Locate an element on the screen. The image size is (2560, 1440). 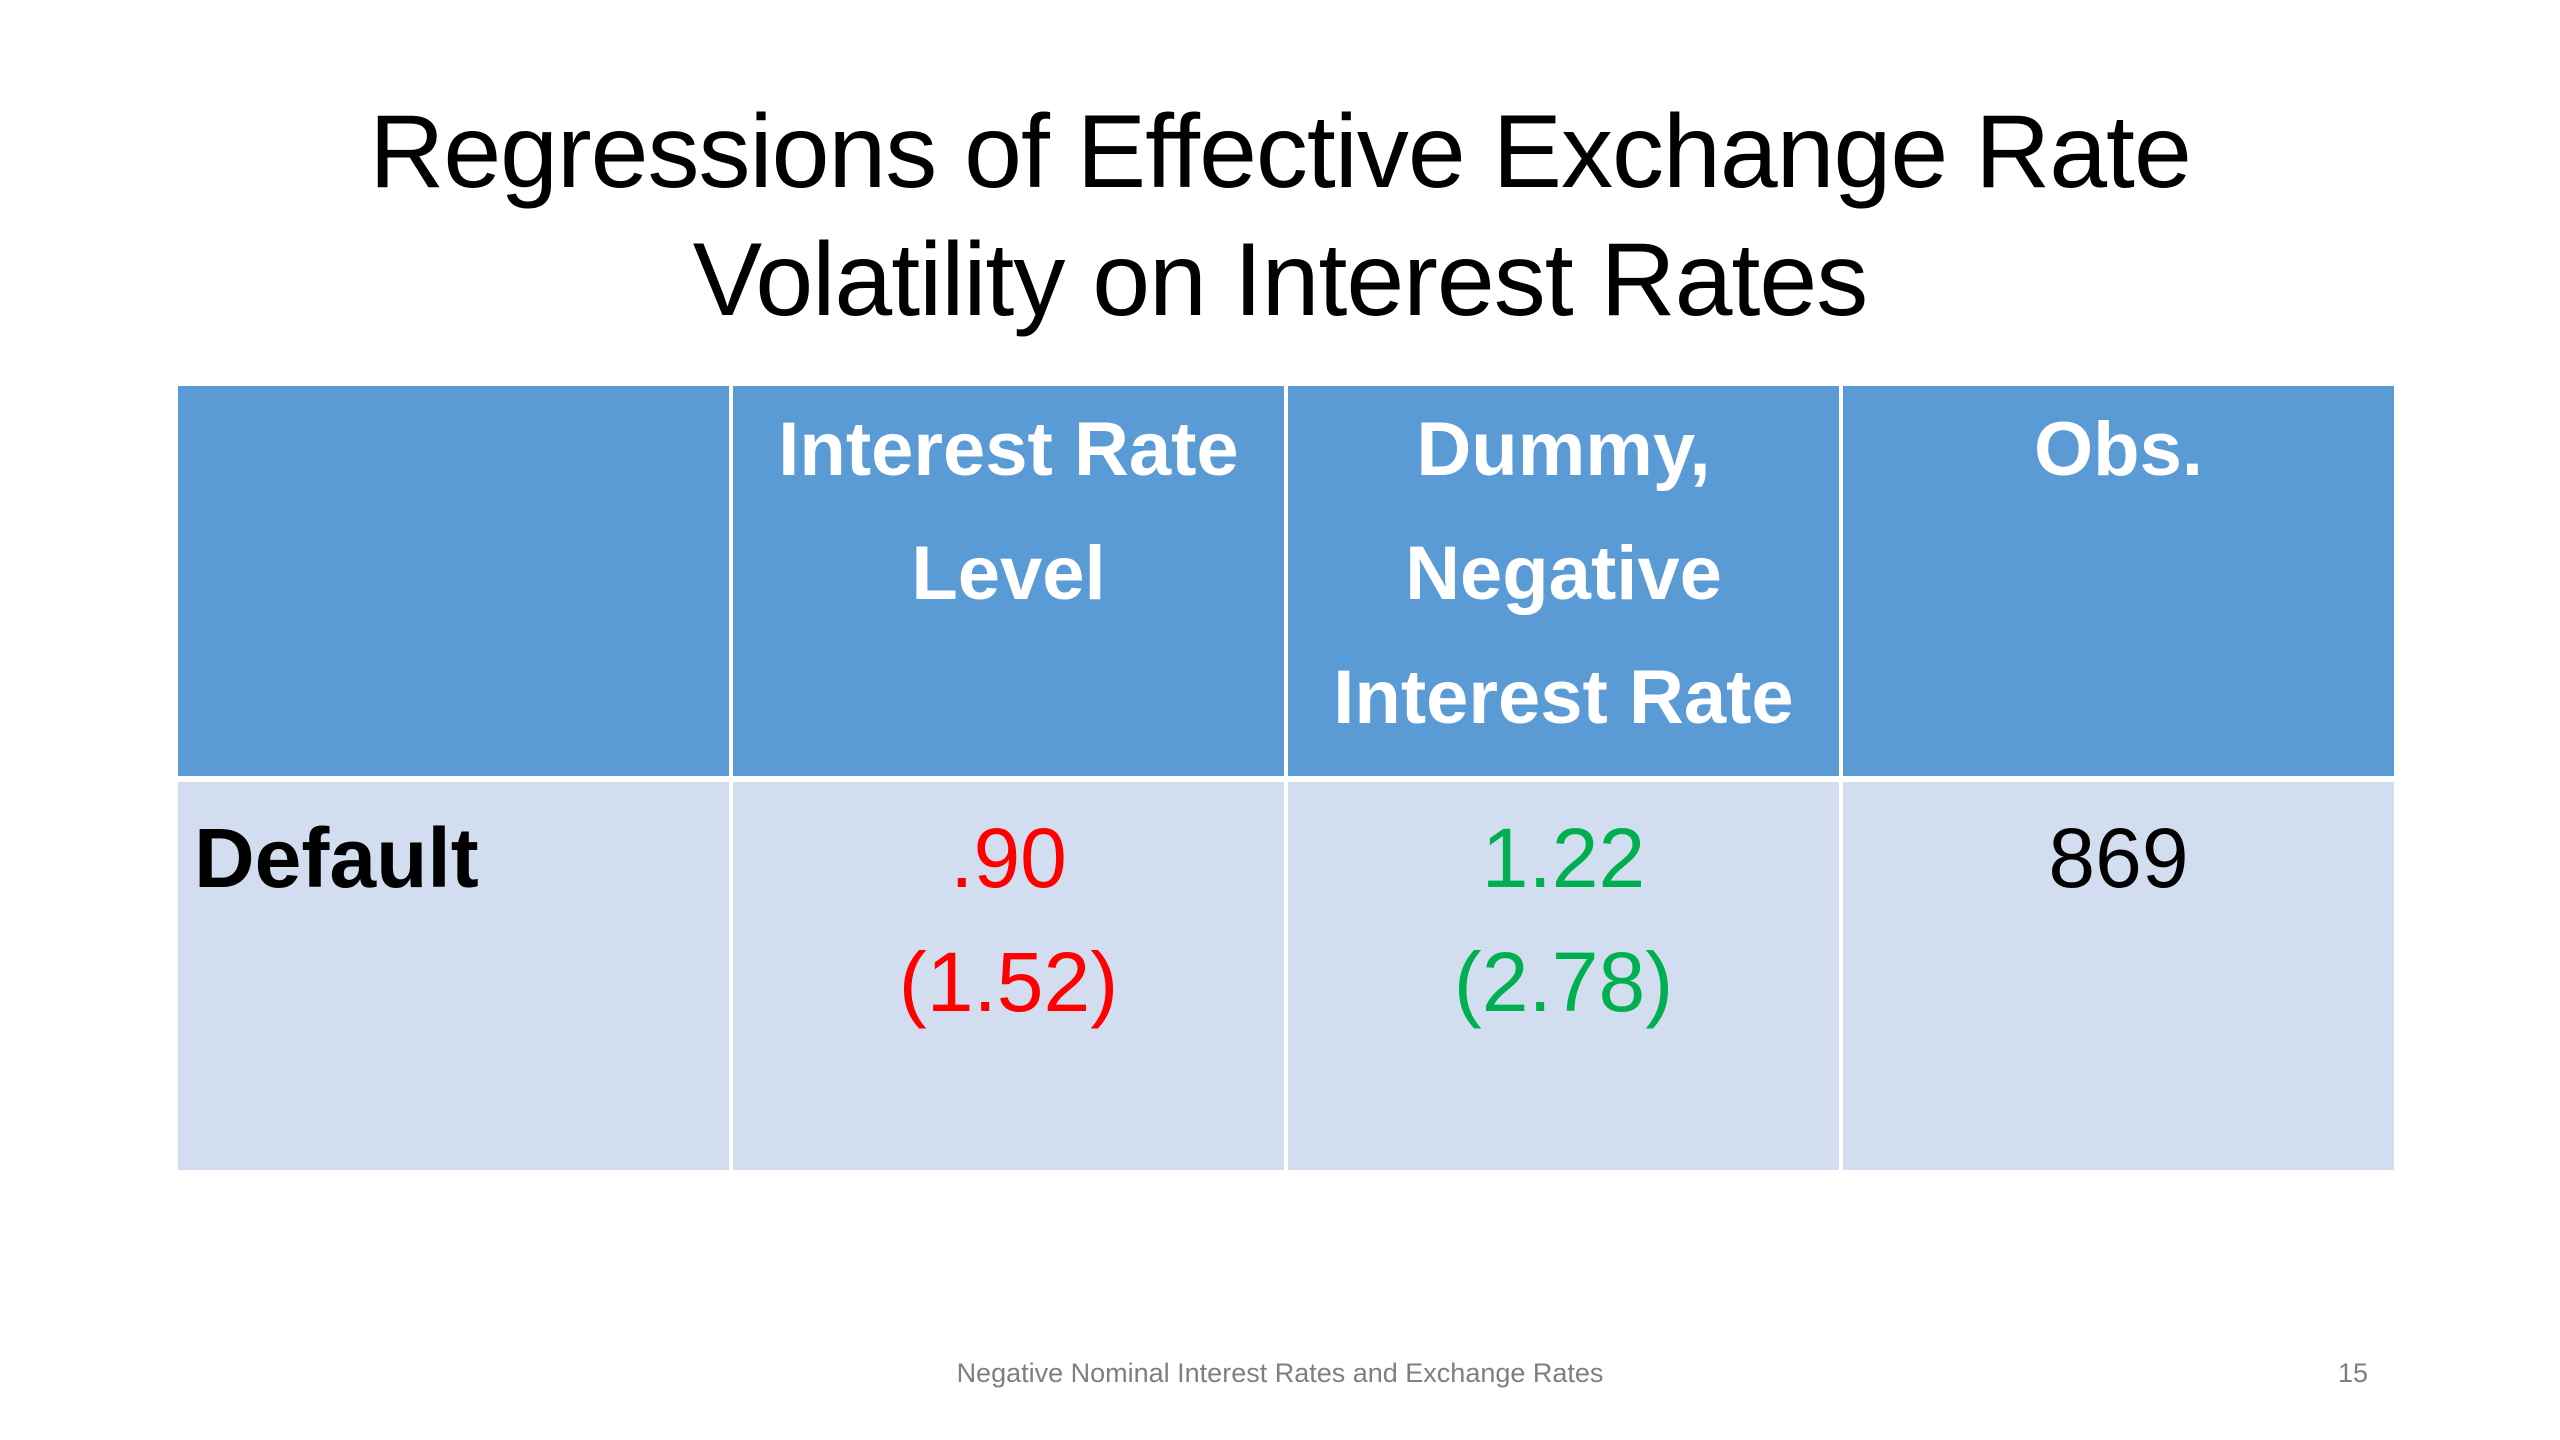
header-cell-empty is located at coordinates (453, 581).